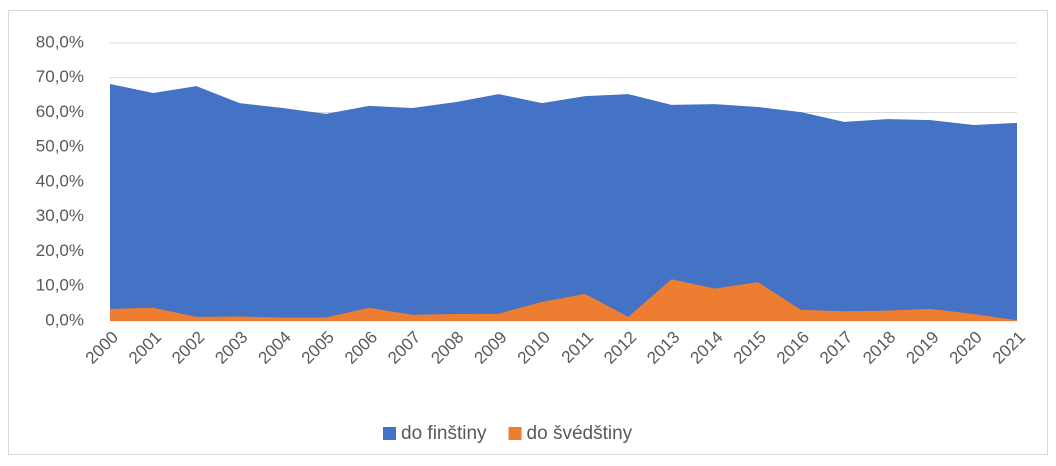 Image resolution: width=1056 pixels, height=466 pixels. I want to click on area, so click(563, 300).